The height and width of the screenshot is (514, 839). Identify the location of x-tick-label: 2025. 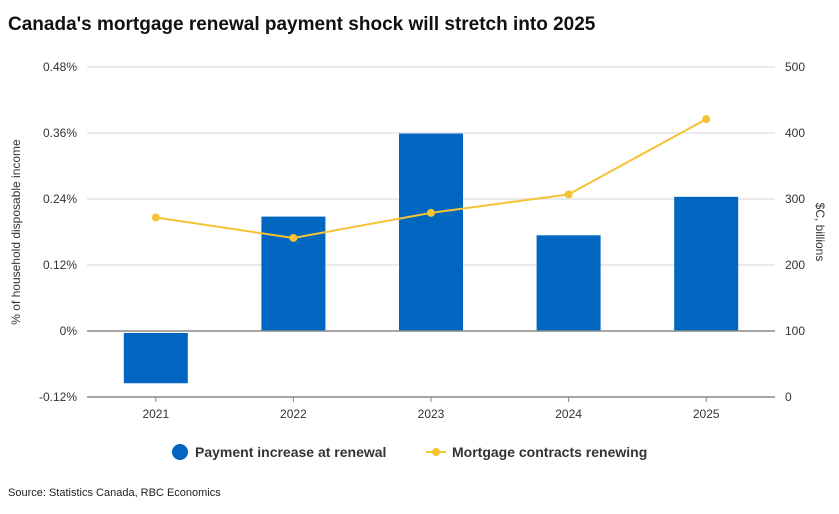
(706, 414).